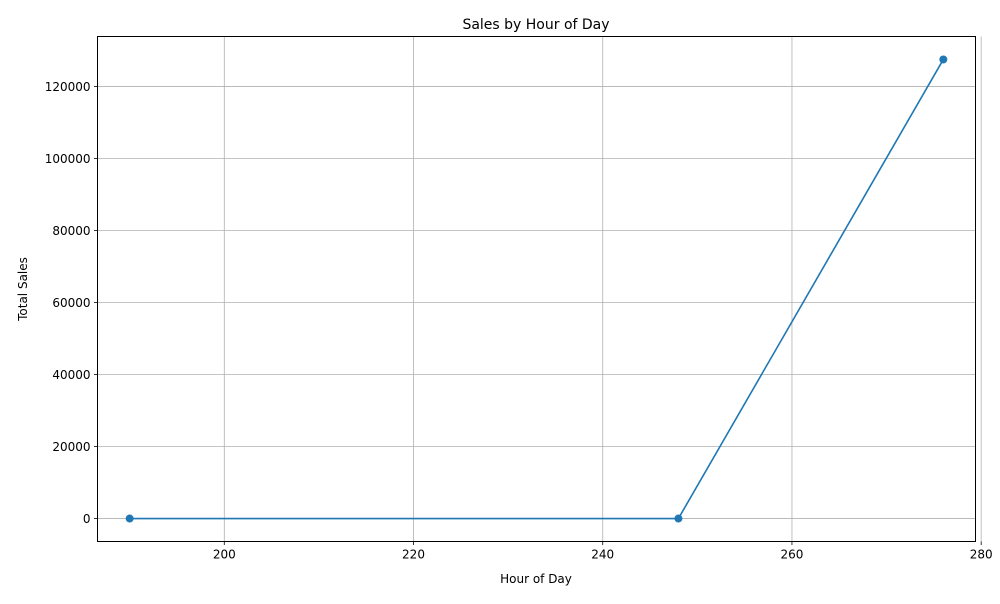  I want to click on y-axis-ticks: 0 20000 40000 60000 80000 100000 120000, so click(71, 303).